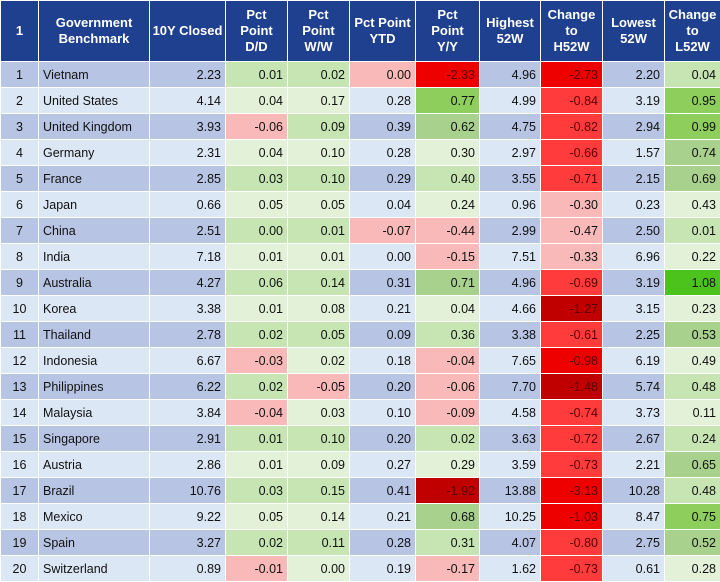 Image resolution: width=720 pixels, height=582 pixels. Describe the element at coordinates (63, 517) in the screenshot. I see `country-name: Mexico` at that location.